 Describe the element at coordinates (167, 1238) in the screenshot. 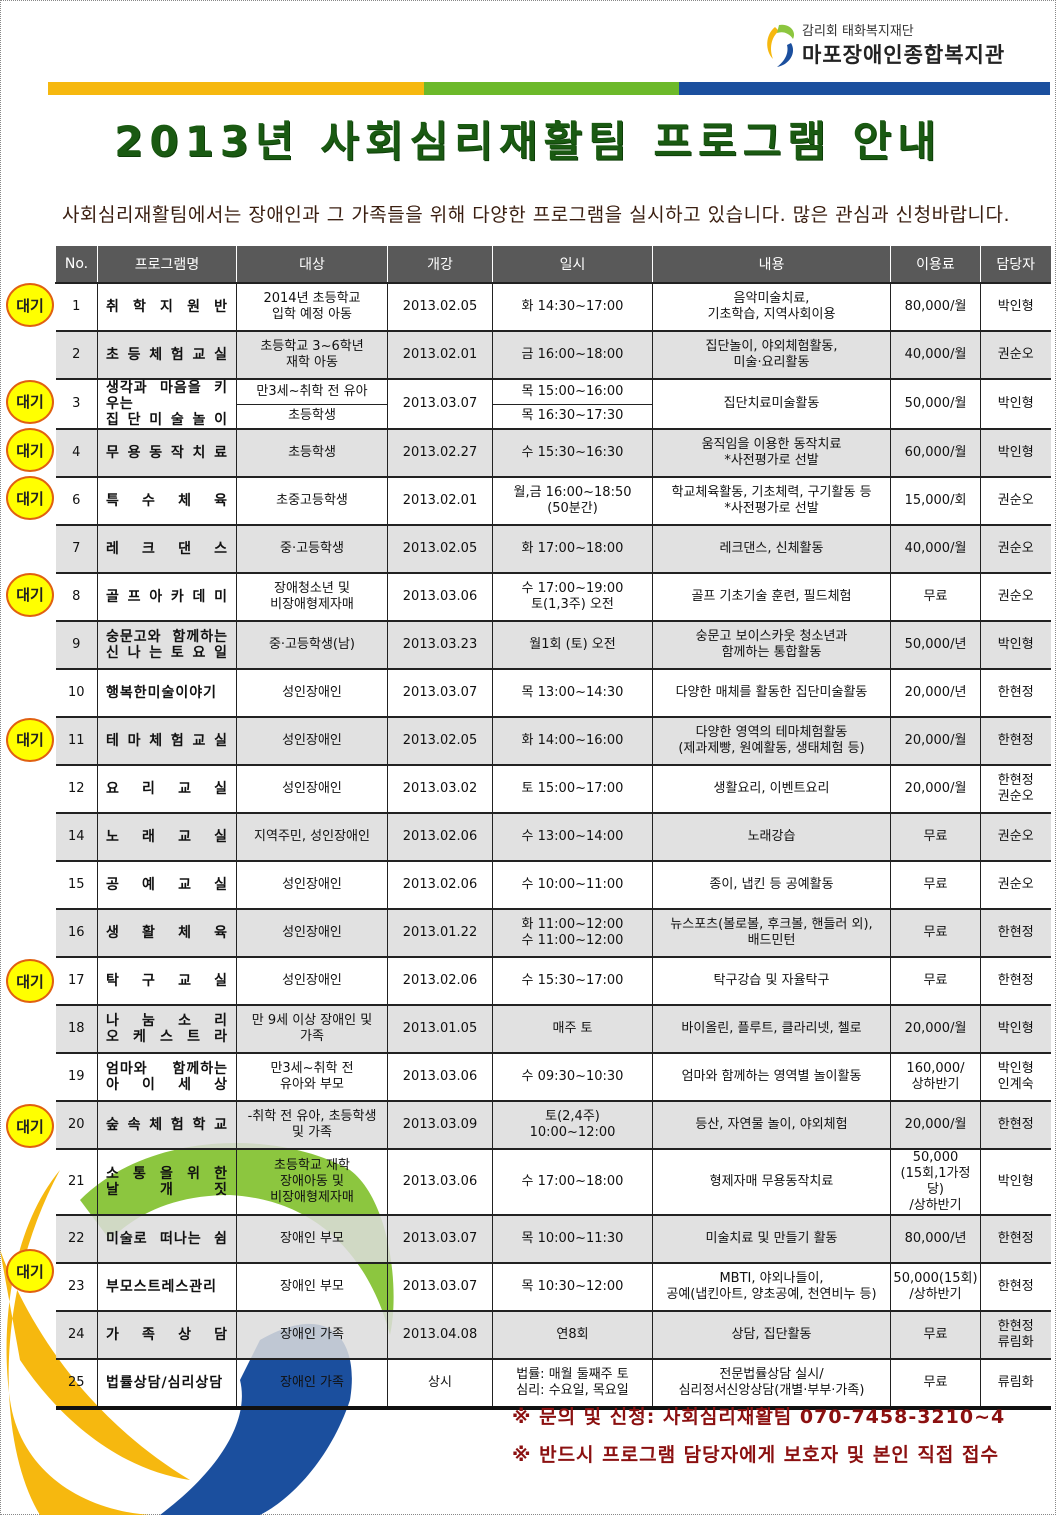

I see `cell-name: 미술로 떠나는 쉼` at that location.